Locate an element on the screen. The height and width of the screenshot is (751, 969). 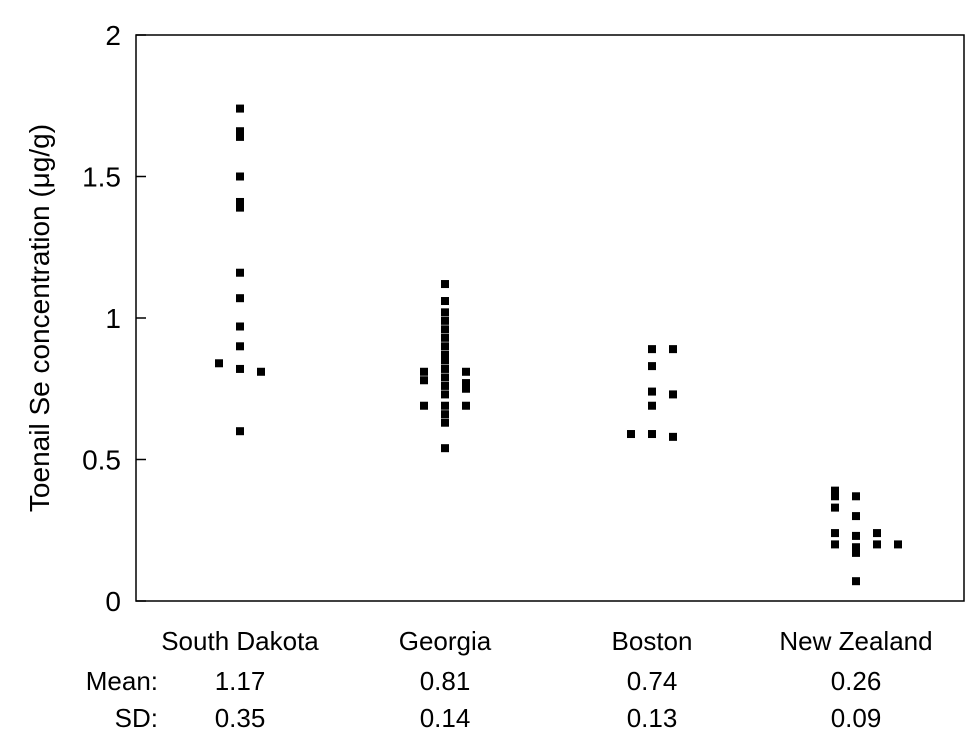
mean-value: 0.81 is located at coordinates (445, 681).